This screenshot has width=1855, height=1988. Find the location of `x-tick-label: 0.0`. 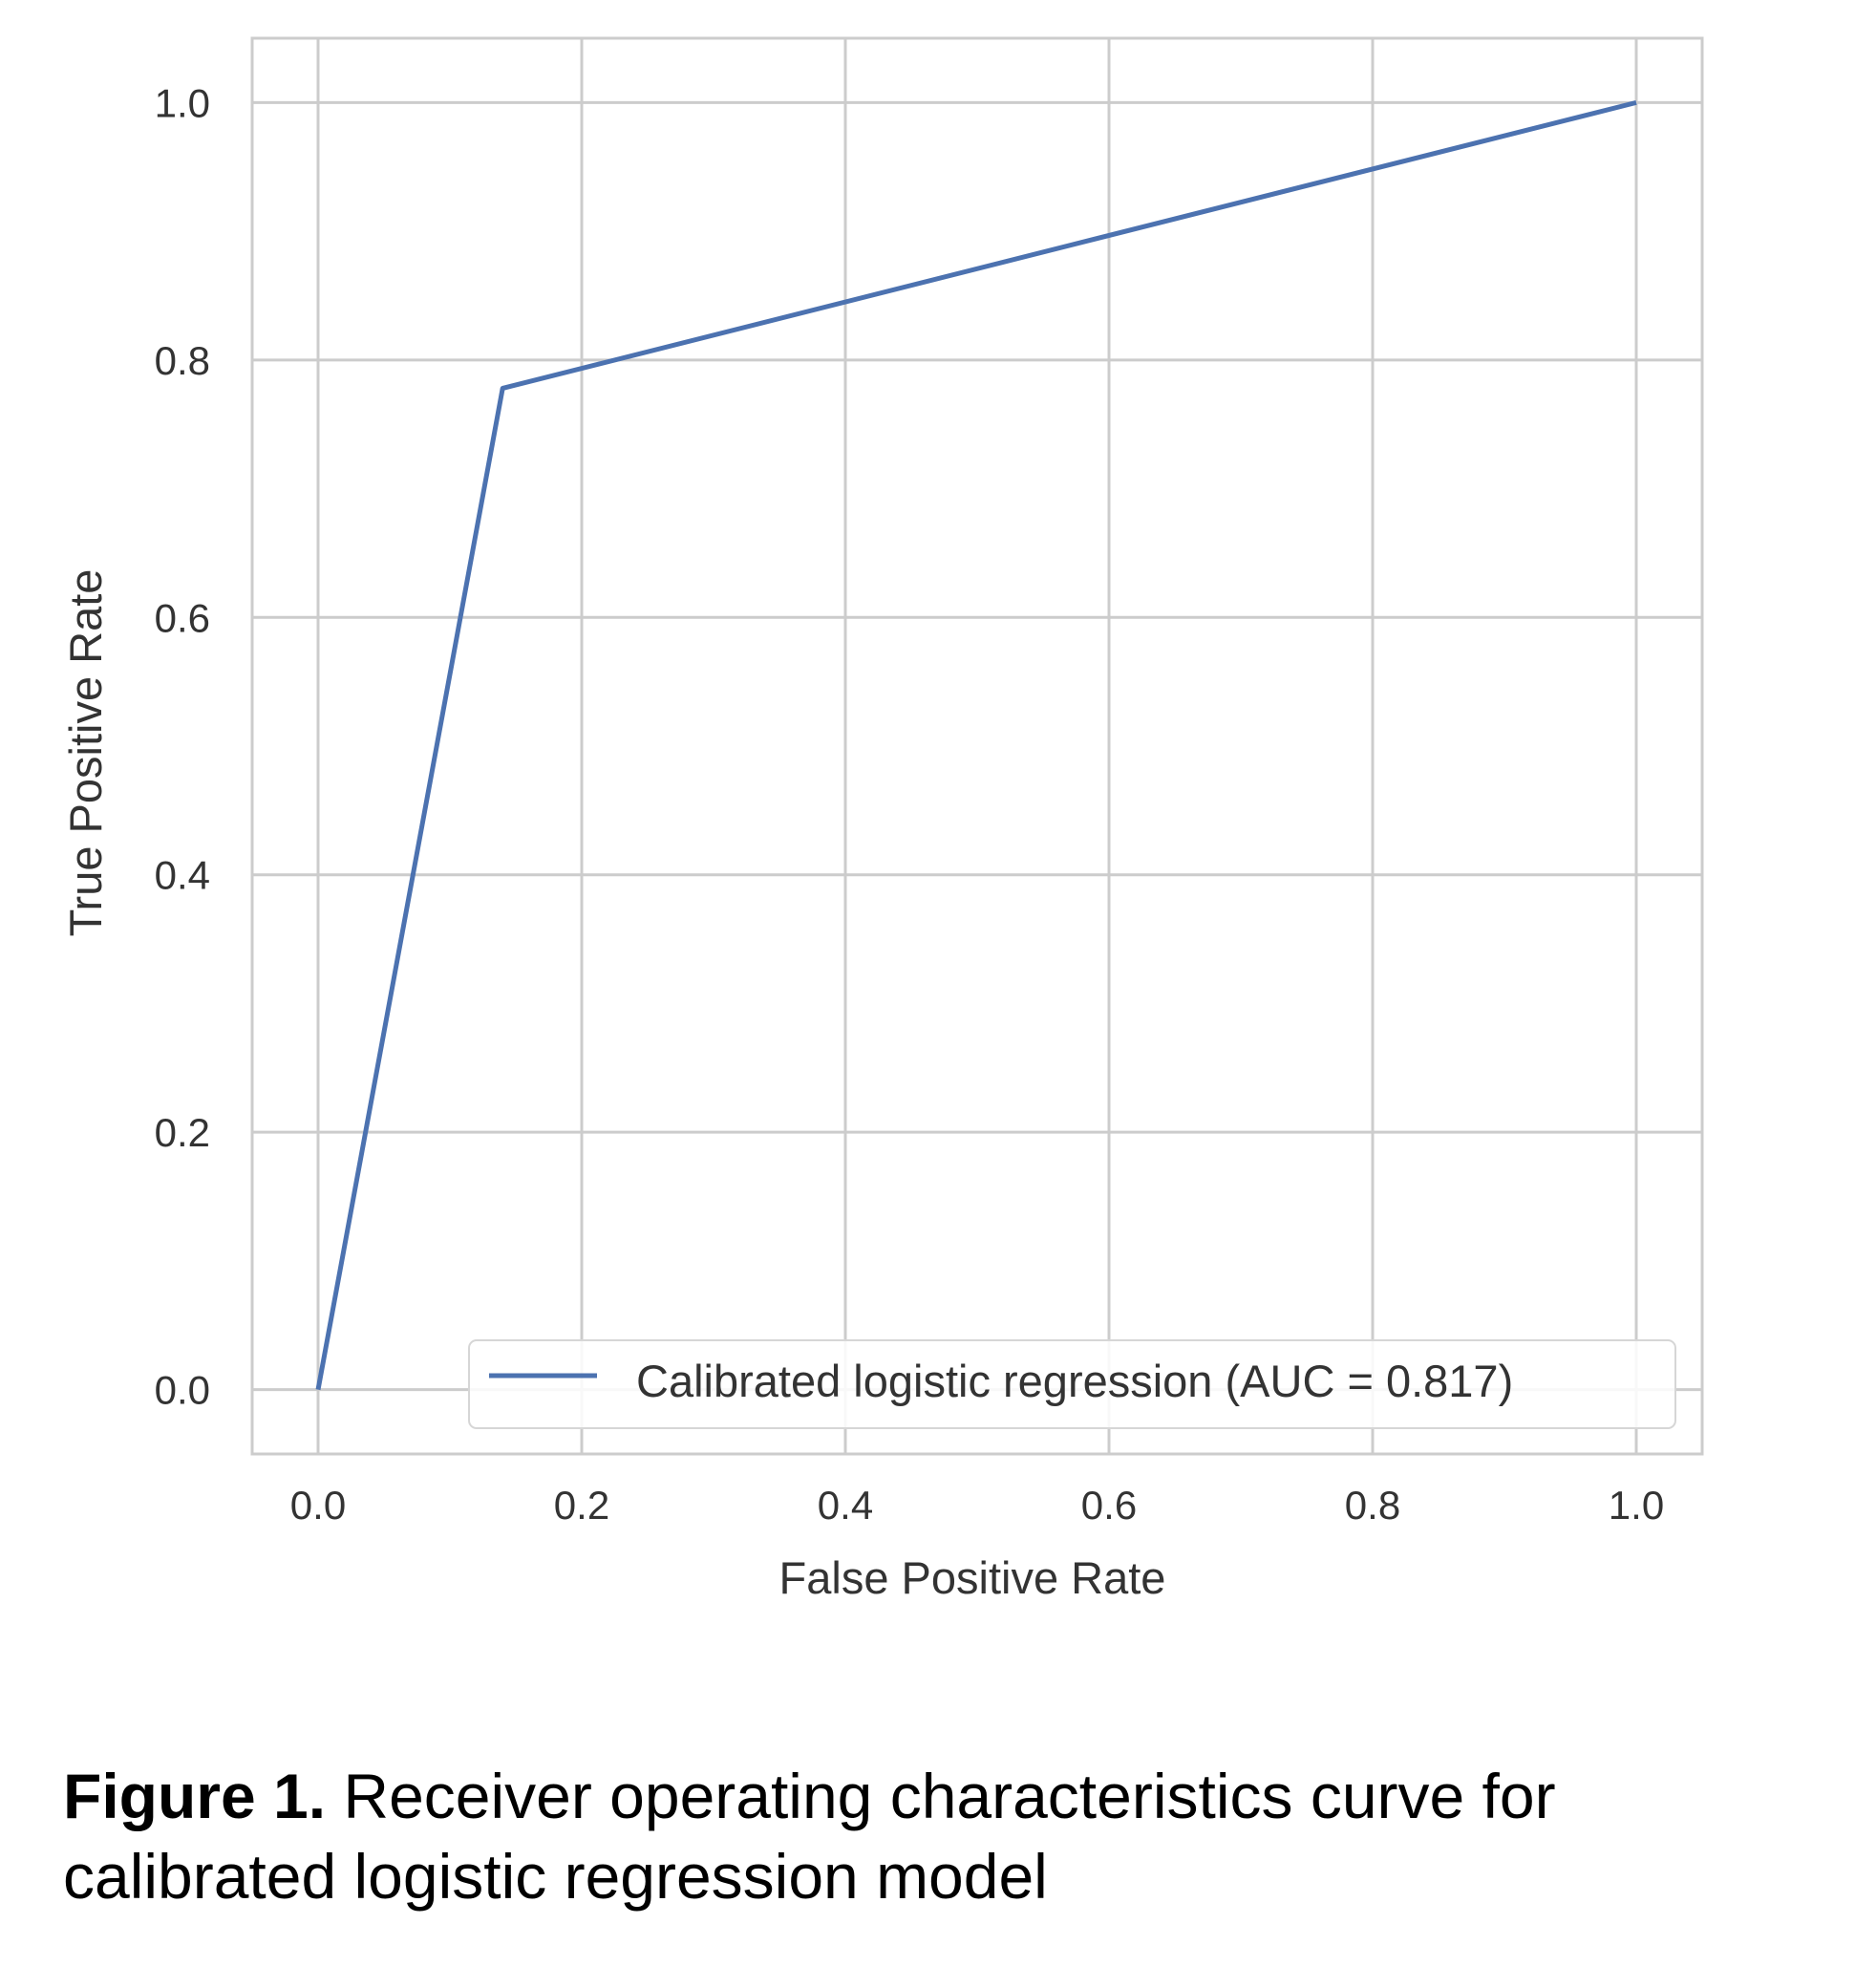

x-tick-label: 0.0 is located at coordinates (318, 1505).